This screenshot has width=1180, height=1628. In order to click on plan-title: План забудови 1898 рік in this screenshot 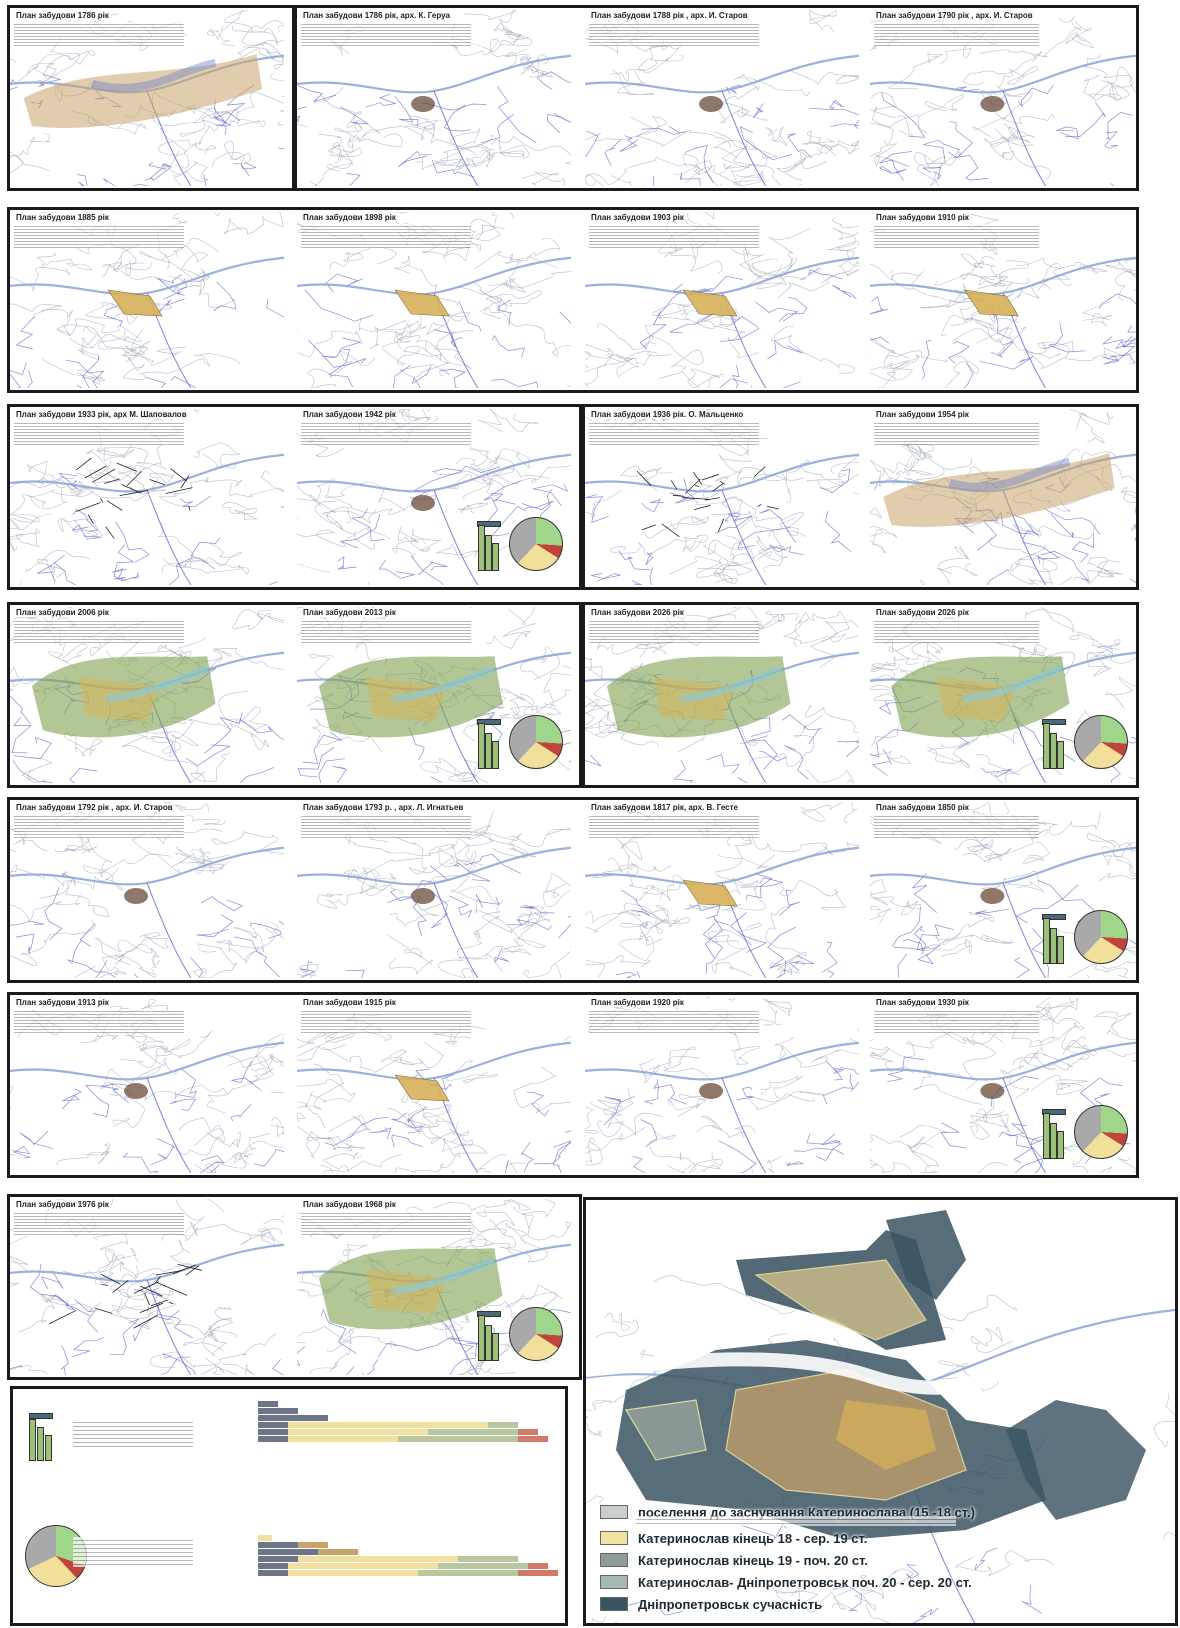, I will do `click(349, 217)`.